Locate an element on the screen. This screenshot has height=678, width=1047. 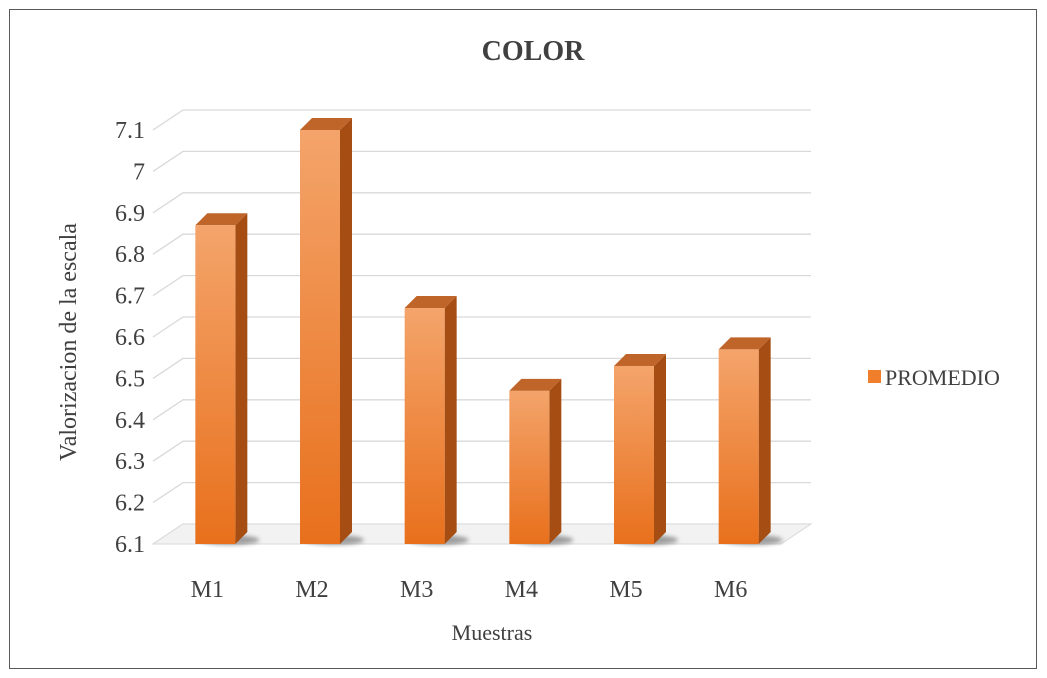
x-tick-label: M4 is located at coordinates (521, 590).